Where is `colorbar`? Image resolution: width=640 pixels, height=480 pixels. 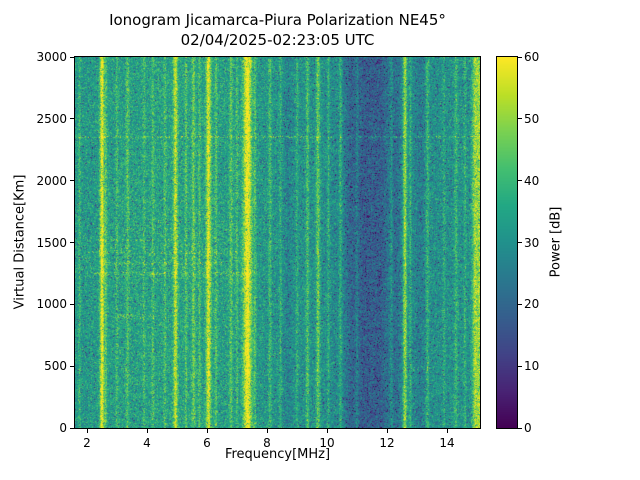
colorbar is located at coordinates (507, 242).